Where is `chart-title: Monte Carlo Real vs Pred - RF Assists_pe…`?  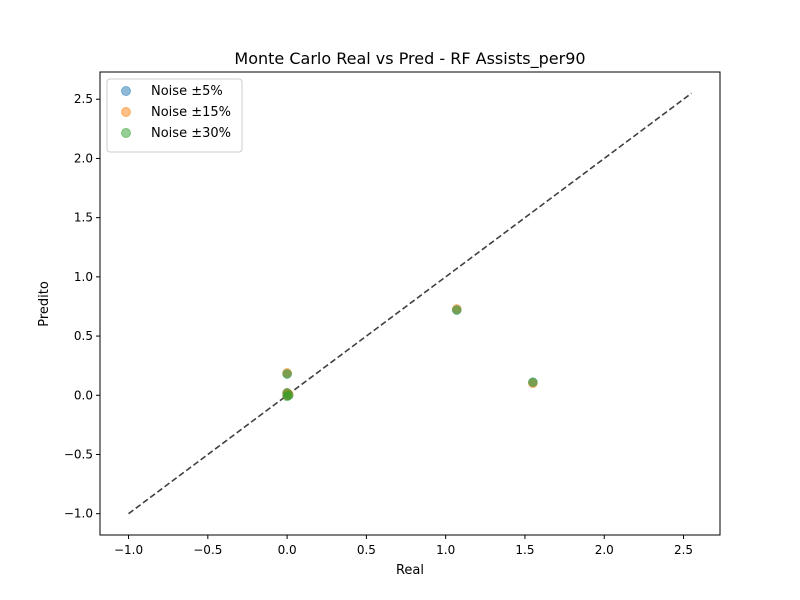 chart-title: Monte Carlo Real vs Pred - RF Assists_pe… is located at coordinates (409, 59).